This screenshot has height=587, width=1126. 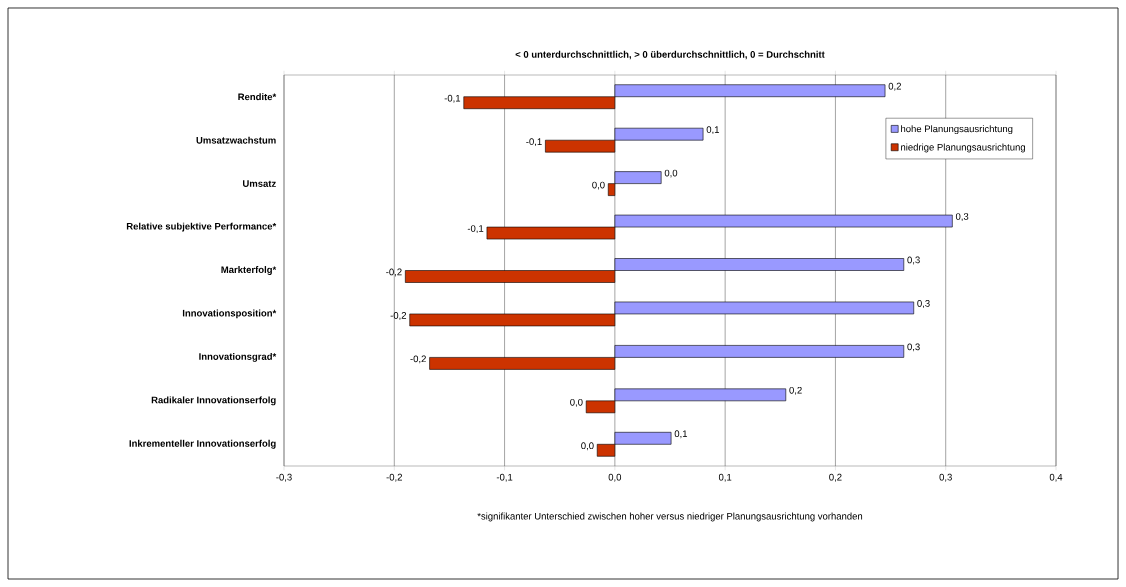 What do you see at coordinates (213, 401) in the screenshot?
I see `y-tick-label: Radikaler Innovationserfolg` at bounding box center [213, 401].